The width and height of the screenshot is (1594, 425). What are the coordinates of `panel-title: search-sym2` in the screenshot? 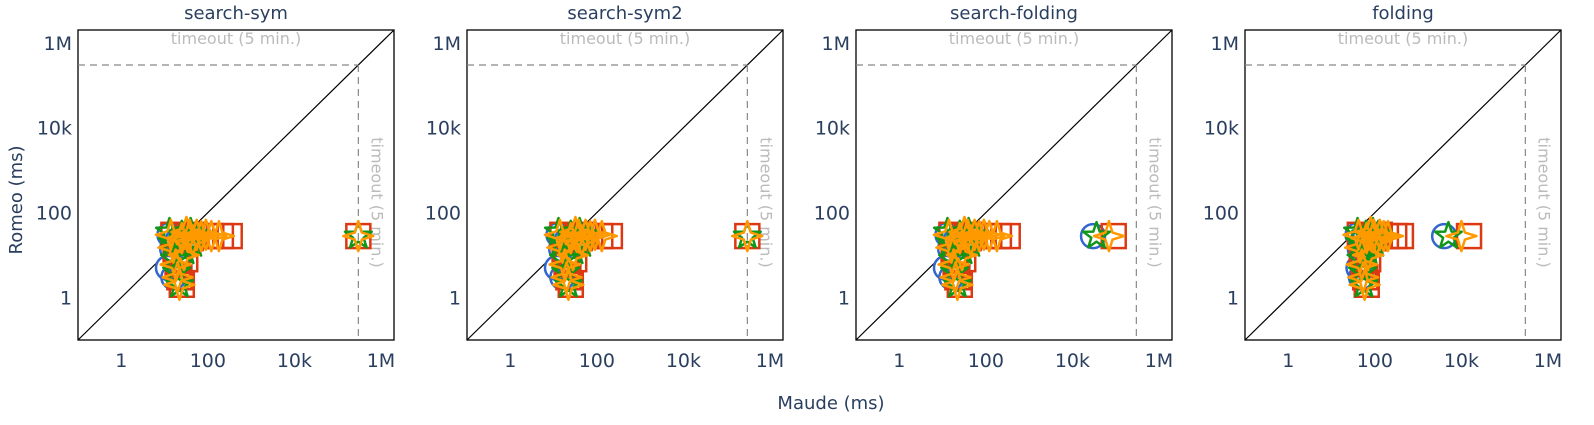 It's located at (624, 13).